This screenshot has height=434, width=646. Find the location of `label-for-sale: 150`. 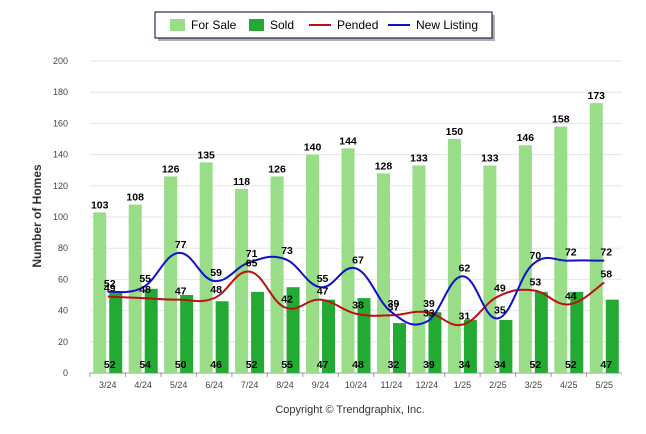

label-for-sale: 150 is located at coordinates (455, 132).